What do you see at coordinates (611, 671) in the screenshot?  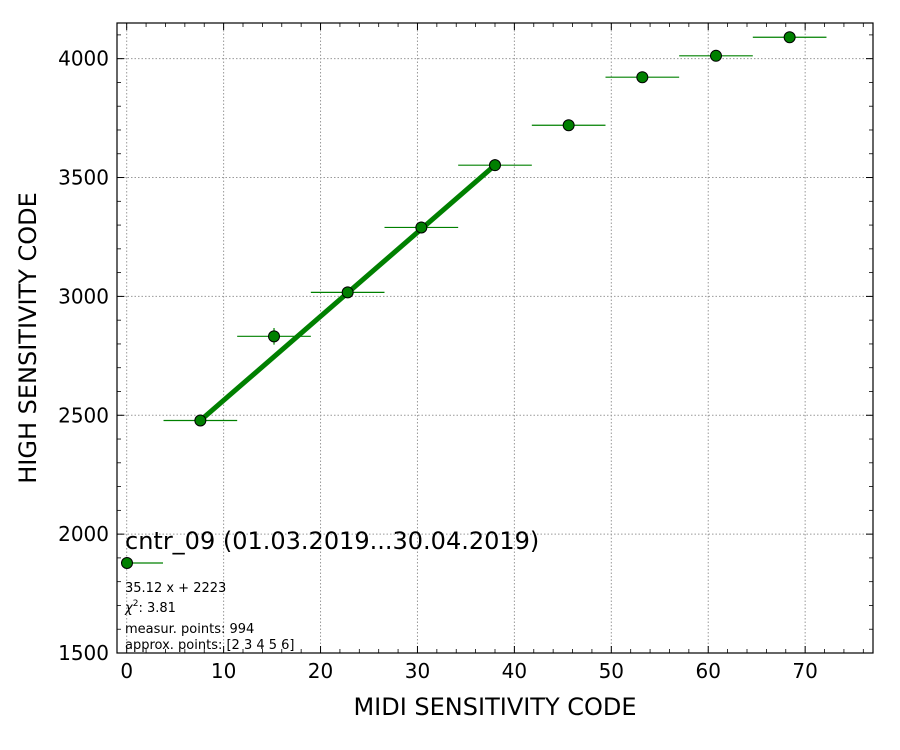 I see `x-tick-label: 50` at bounding box center [611, 671].